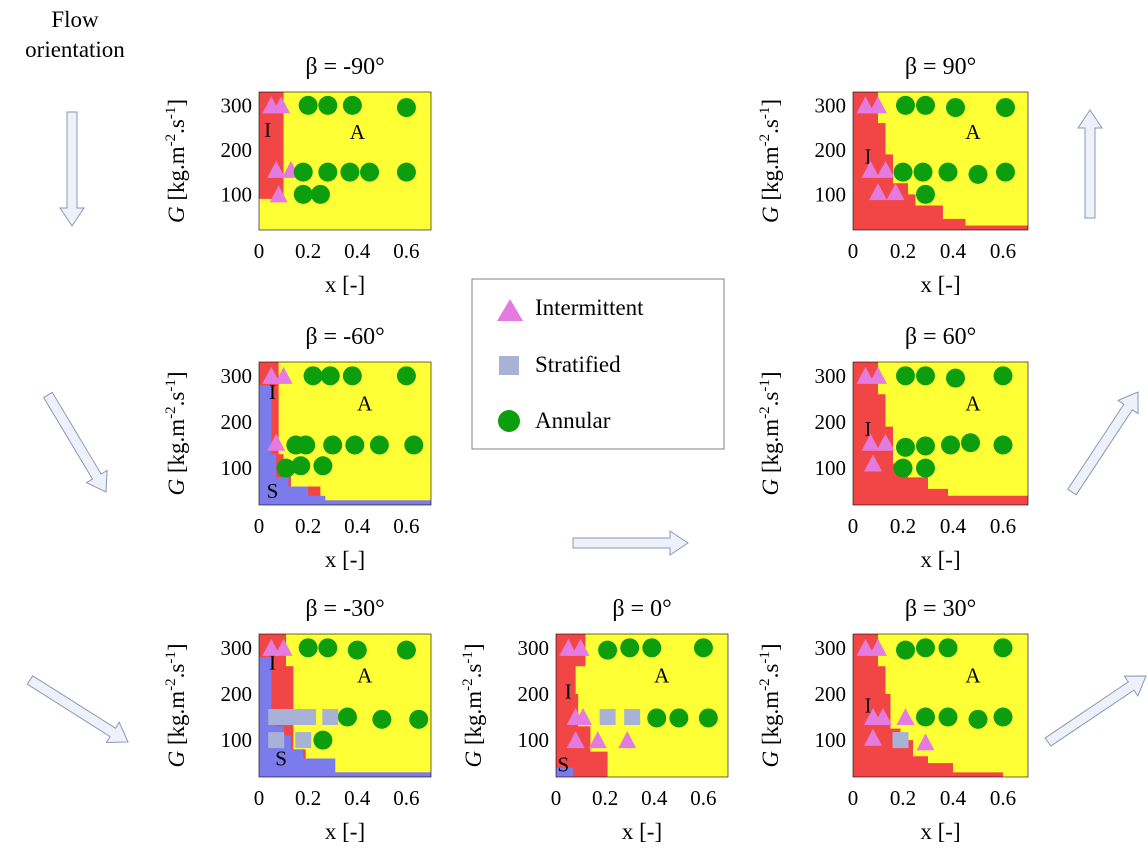  Describe the element at coordinates (344, 67) in the screenshot. I see `panel-title: β = -90°` at that location.